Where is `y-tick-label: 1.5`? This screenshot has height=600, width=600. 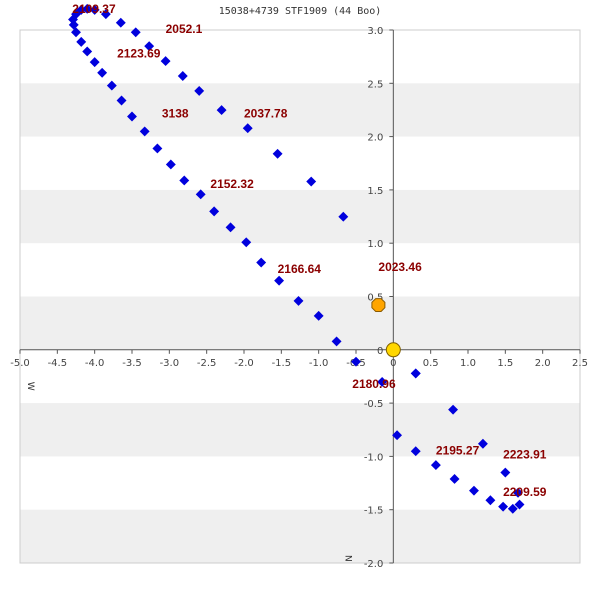
y-tick-label: 1.5 is located at coordinates (375, 191).